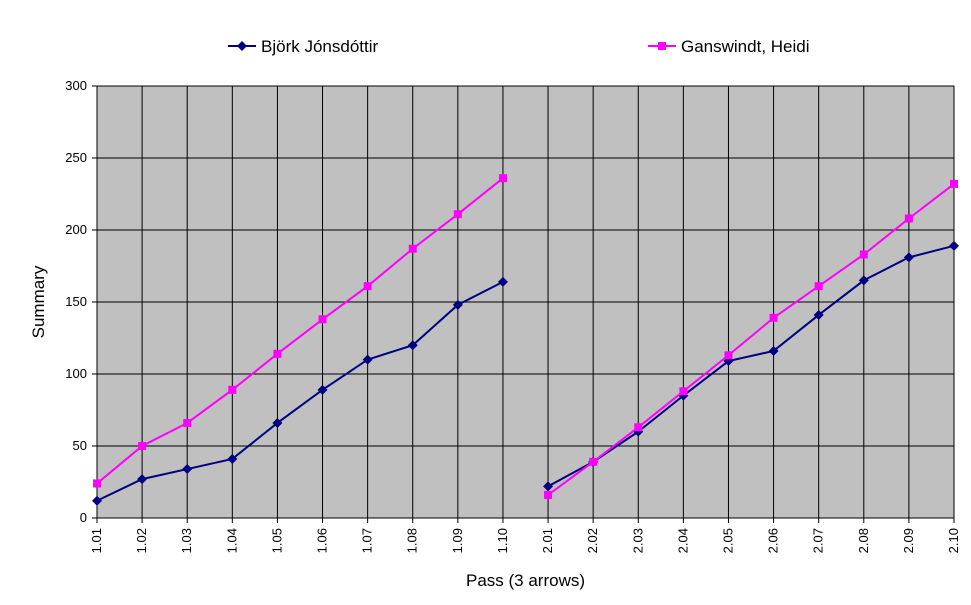 The image size is (971, 605). I want to click on x-tick-label: 2.05, so click(727, 540).